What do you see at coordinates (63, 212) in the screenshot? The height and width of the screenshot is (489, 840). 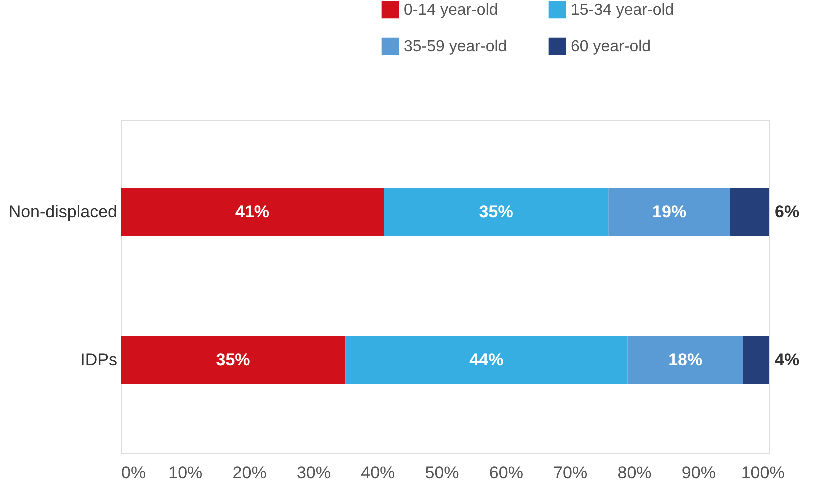 I see `y-tick-label: Non-displaced` at bounding box center [63, 212].